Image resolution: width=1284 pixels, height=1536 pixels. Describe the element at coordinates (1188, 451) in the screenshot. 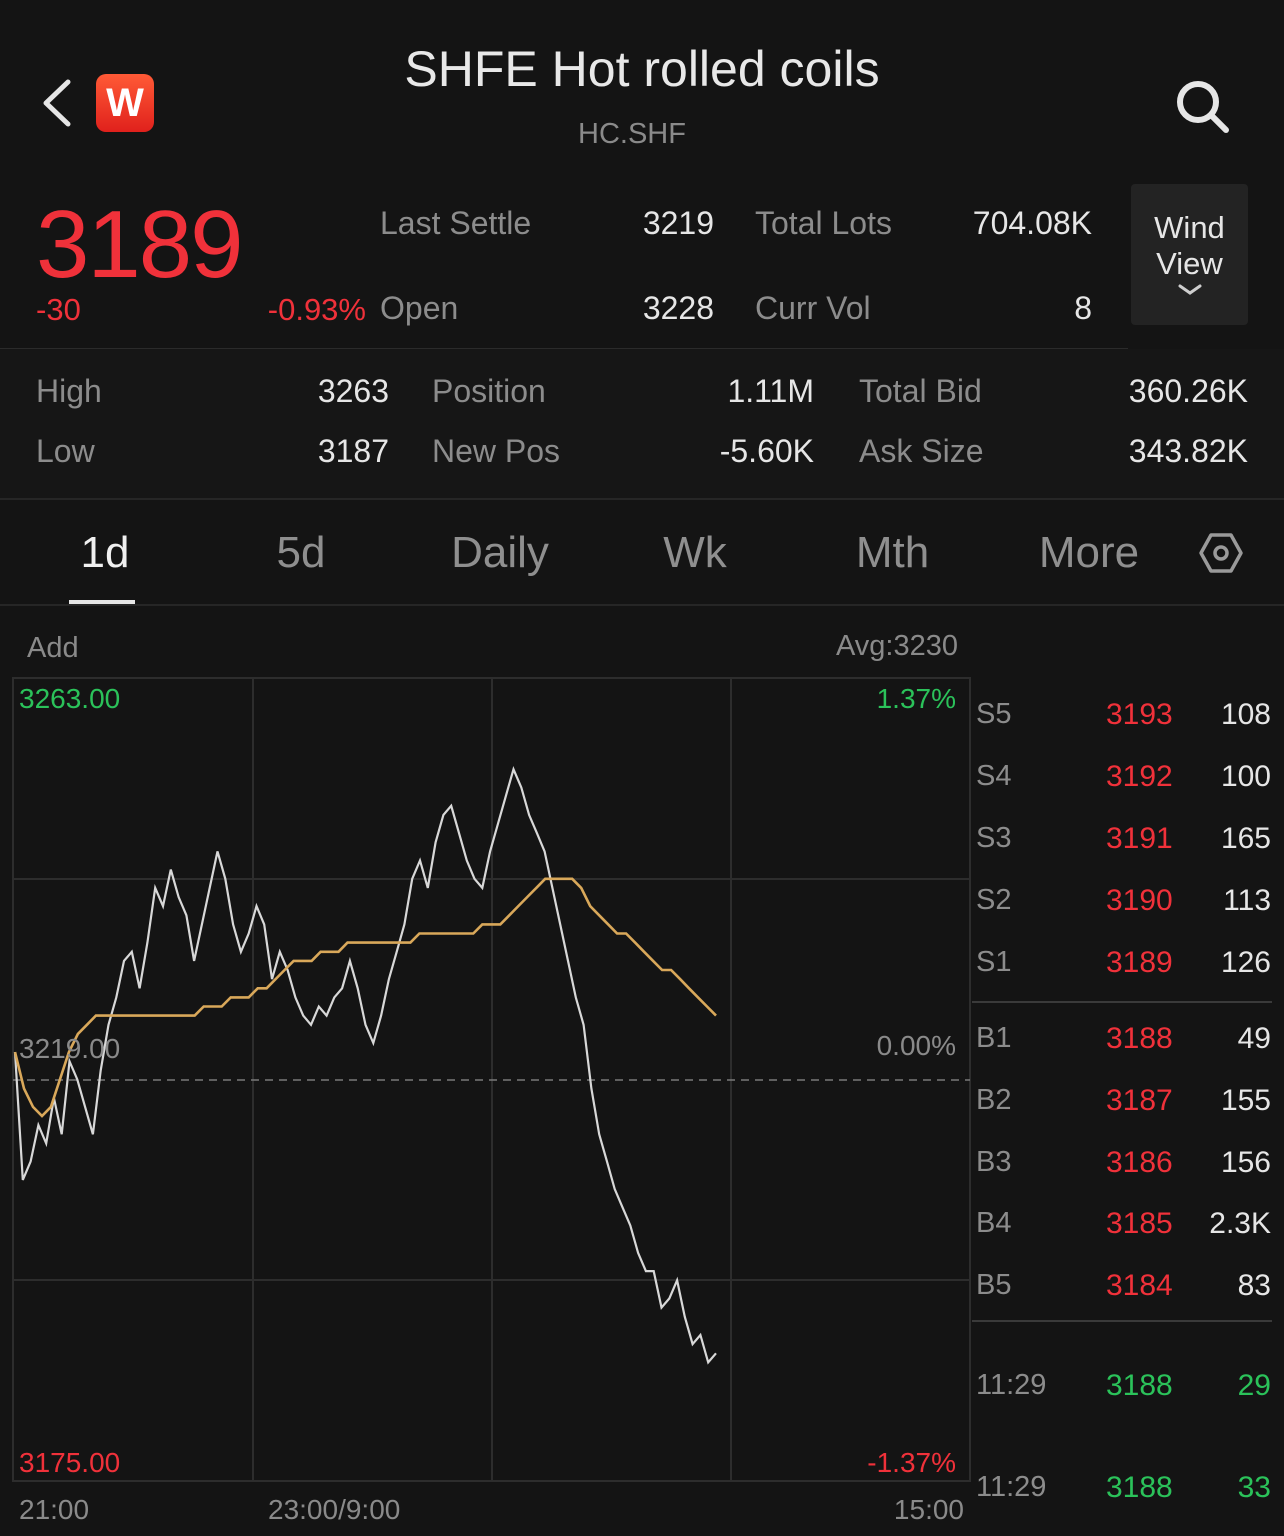

I see `ask-size-value: 343.82K` at that location.